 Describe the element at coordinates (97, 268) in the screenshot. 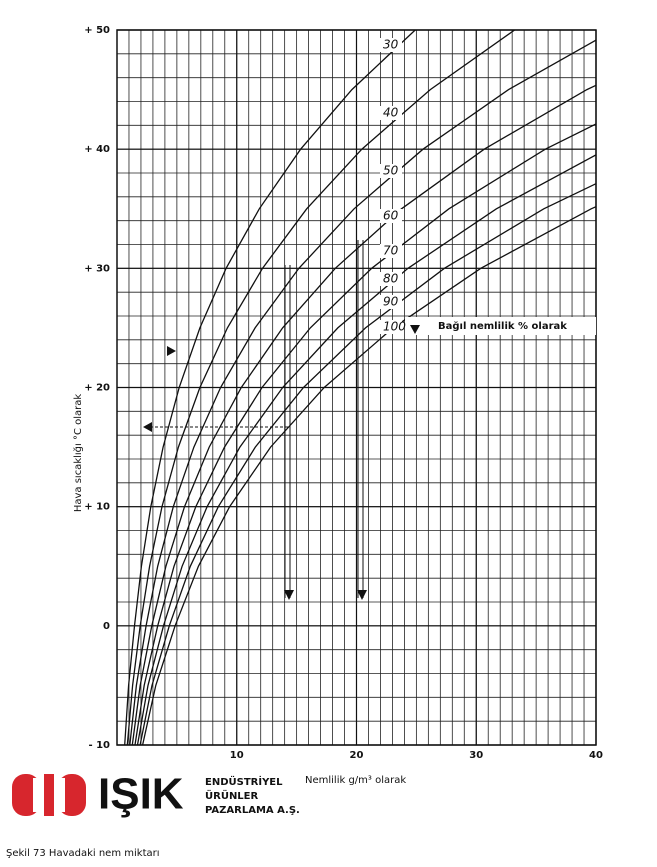

I see `y-tick-label: + 30` at that location.